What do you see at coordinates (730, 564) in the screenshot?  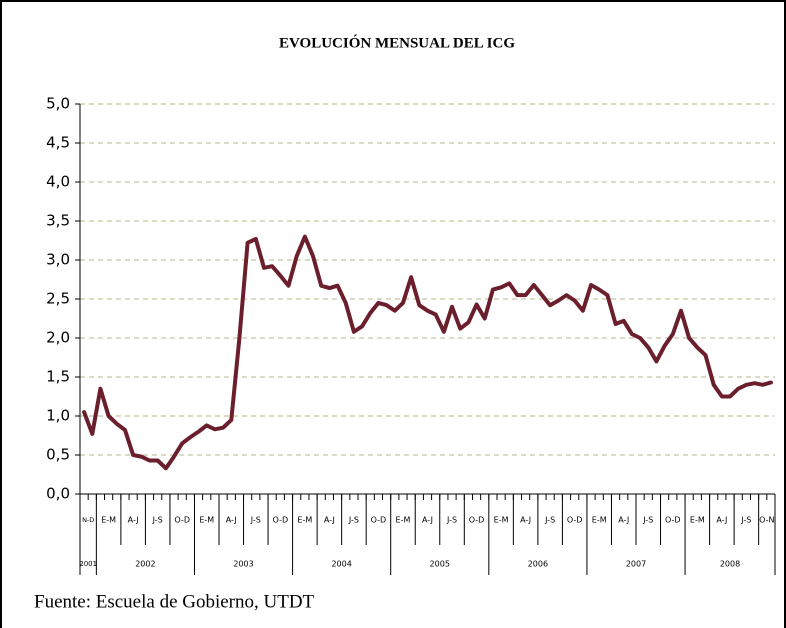 I see `year-label: 2008` at bounding box center [730, 564].